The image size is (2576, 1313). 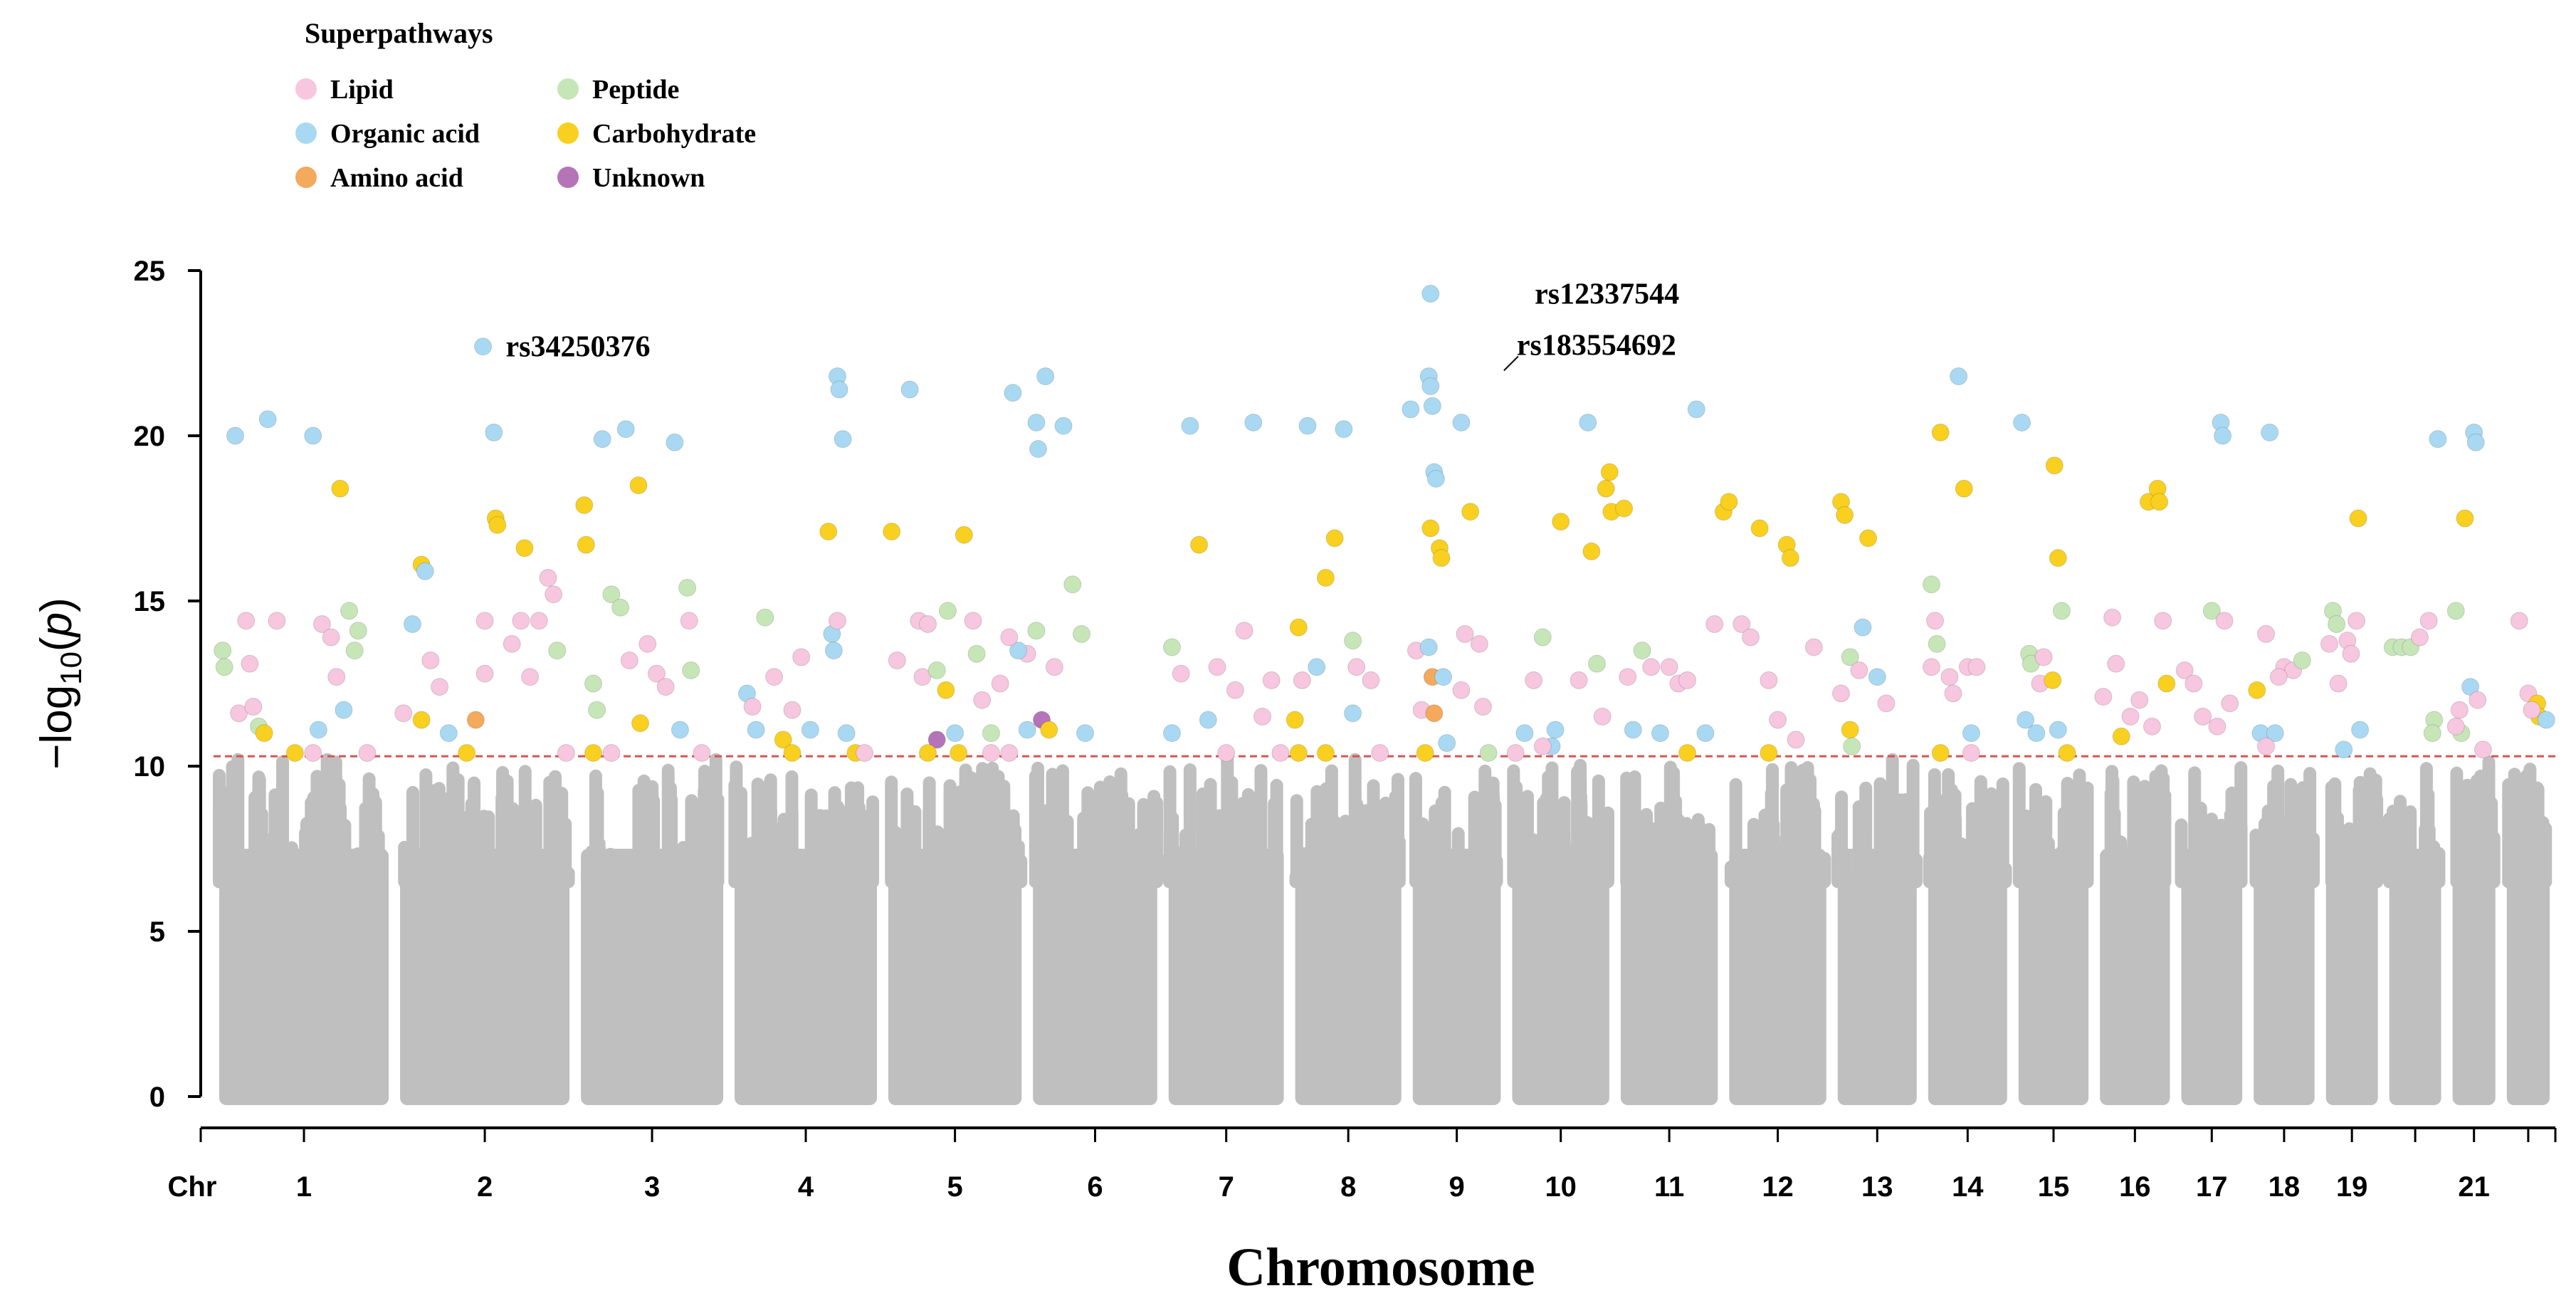 What do you see at coordinates (150, 437) in the screenshot?
I see `y-tick-label: 20` at bounding box center [150, 437].